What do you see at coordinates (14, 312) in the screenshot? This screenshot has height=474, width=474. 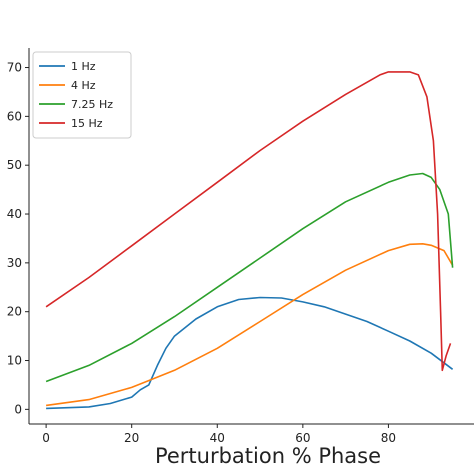 I see `y-tick-label: 20` at bounding box center [14, 312].